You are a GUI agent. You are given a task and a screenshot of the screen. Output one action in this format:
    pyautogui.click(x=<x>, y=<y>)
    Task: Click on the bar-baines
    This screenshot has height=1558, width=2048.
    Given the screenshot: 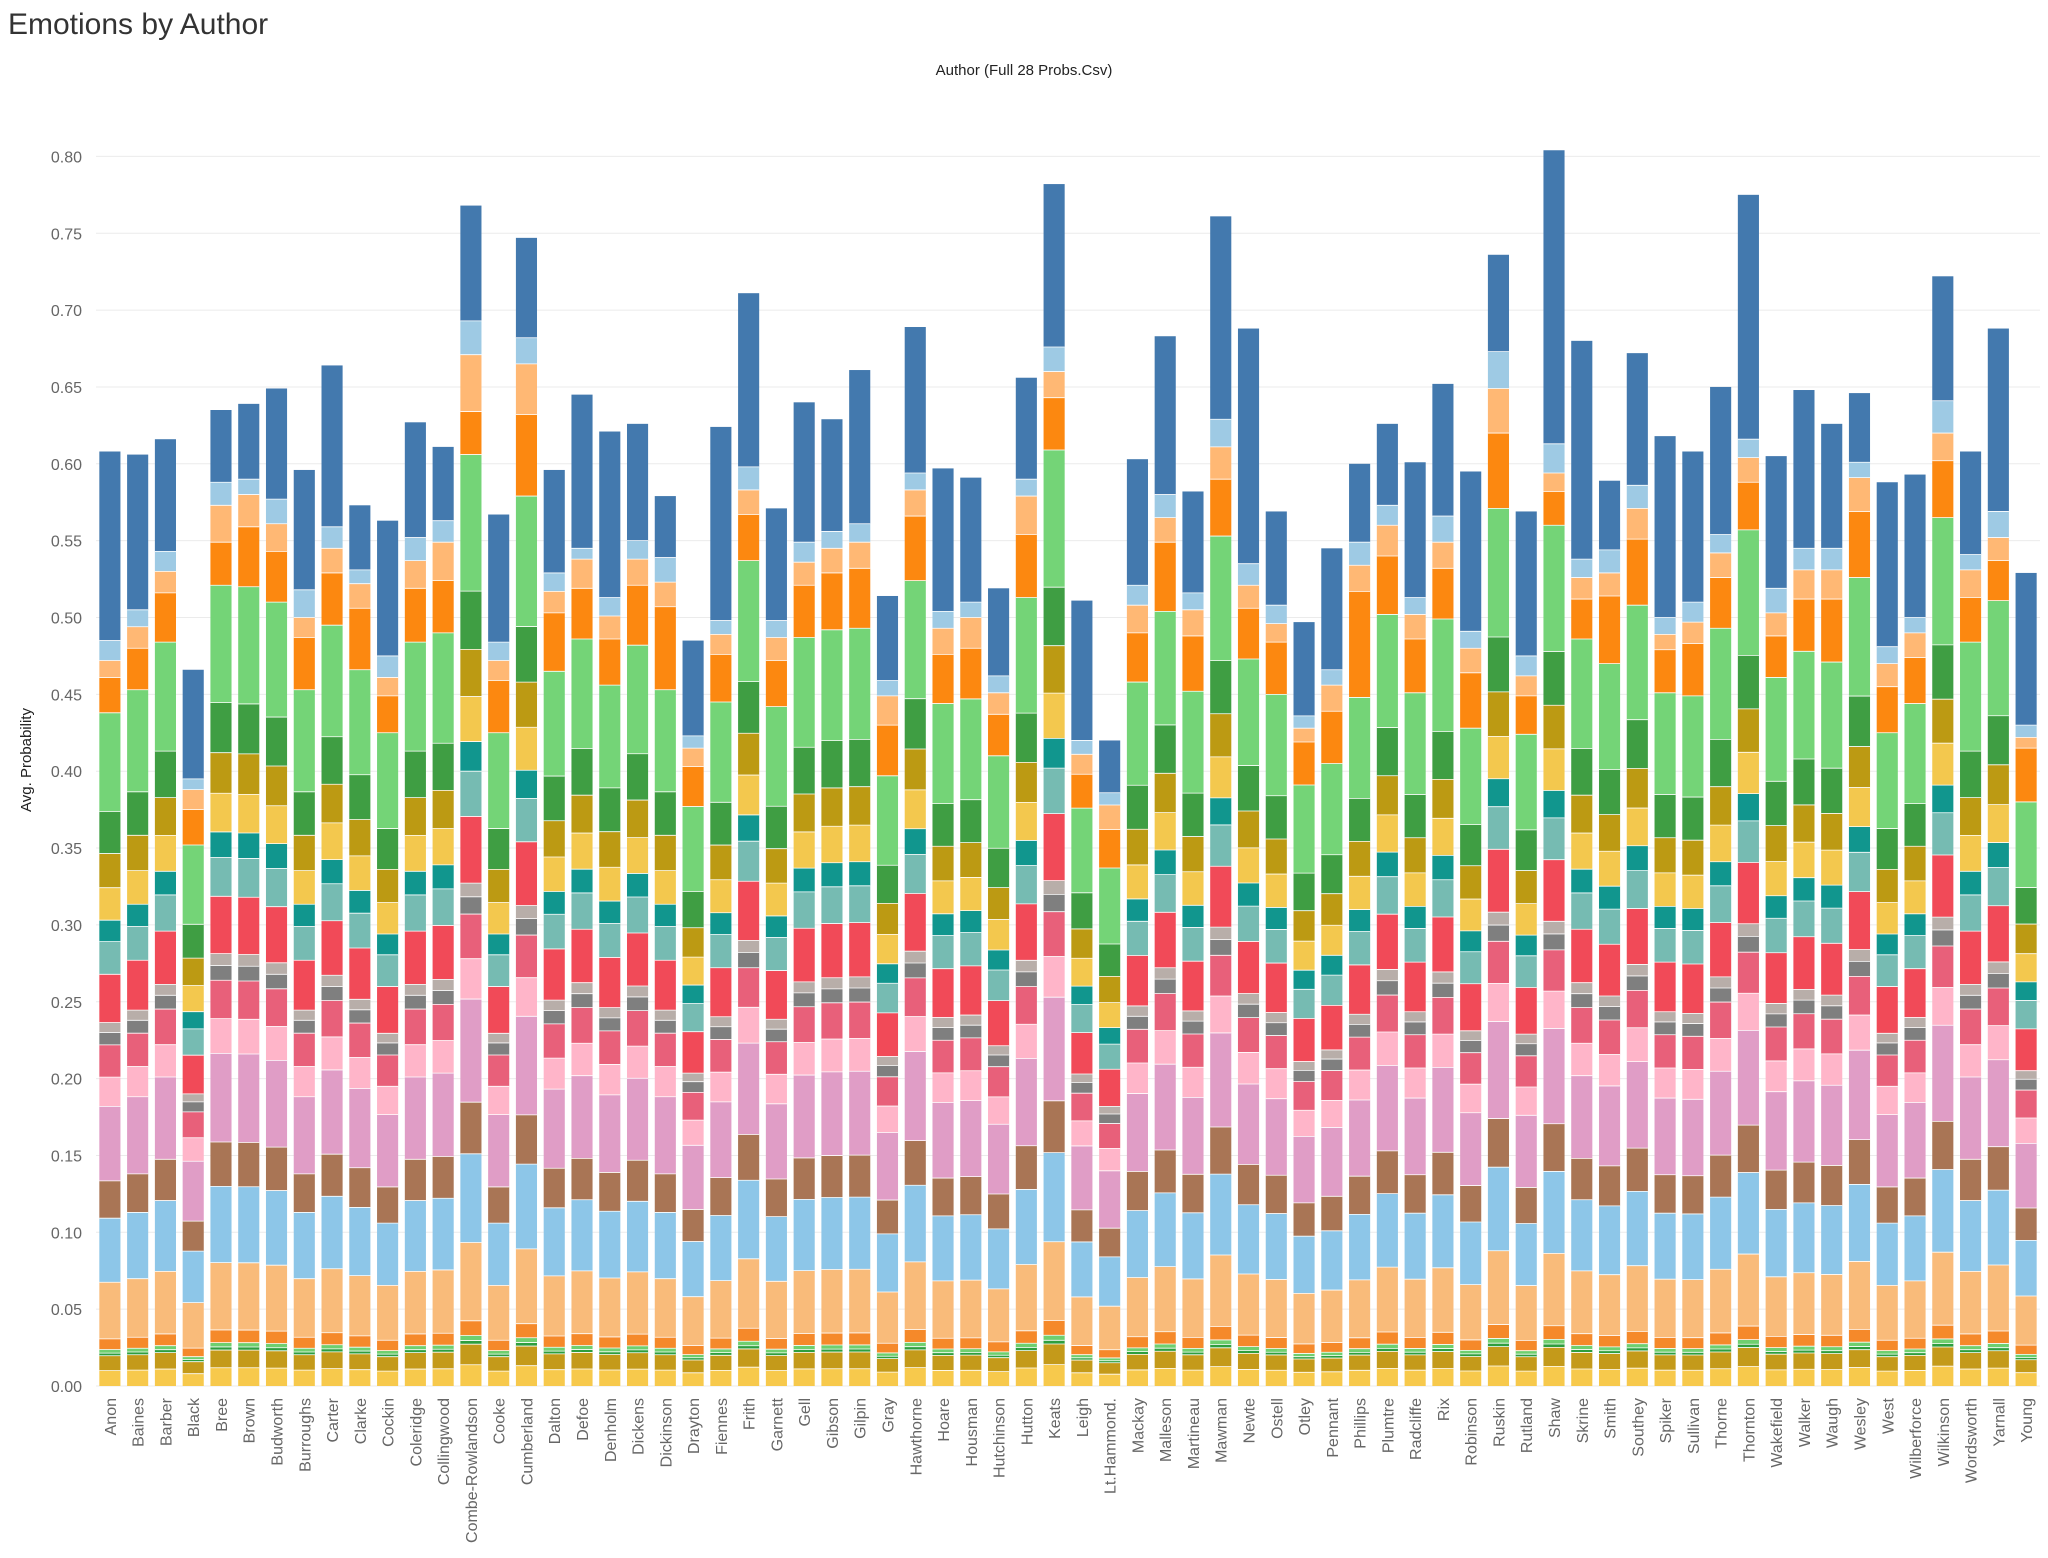 What is the action you would take?
    pyautogui.click(x=138, y=920)
    